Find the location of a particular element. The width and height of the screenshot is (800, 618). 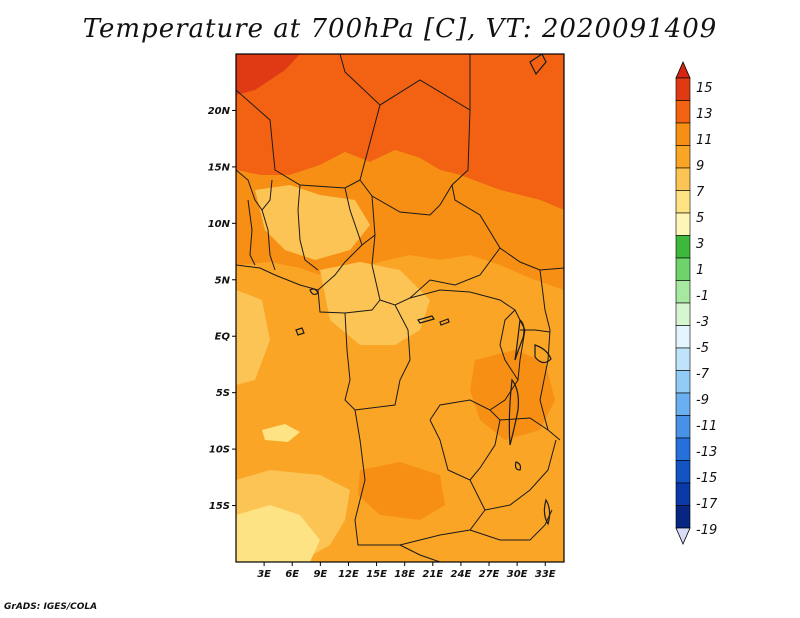

colorbar-label: -1 is located at coordinates (702, 296).